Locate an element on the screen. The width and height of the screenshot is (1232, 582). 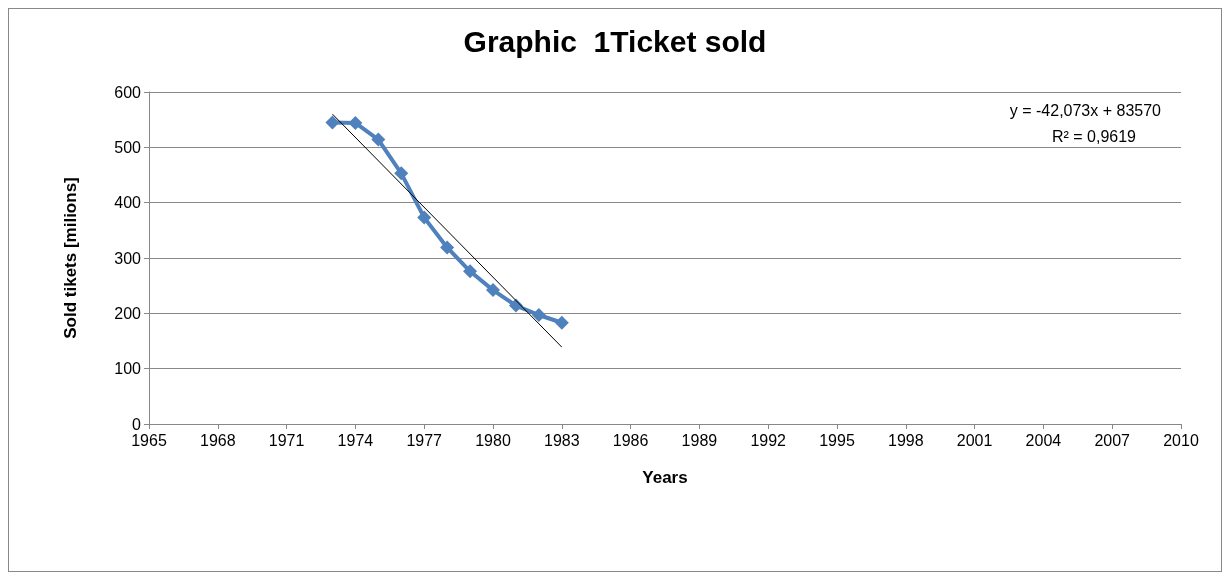
x-tick-label: 2010 is located at coordinates (1181, 440).